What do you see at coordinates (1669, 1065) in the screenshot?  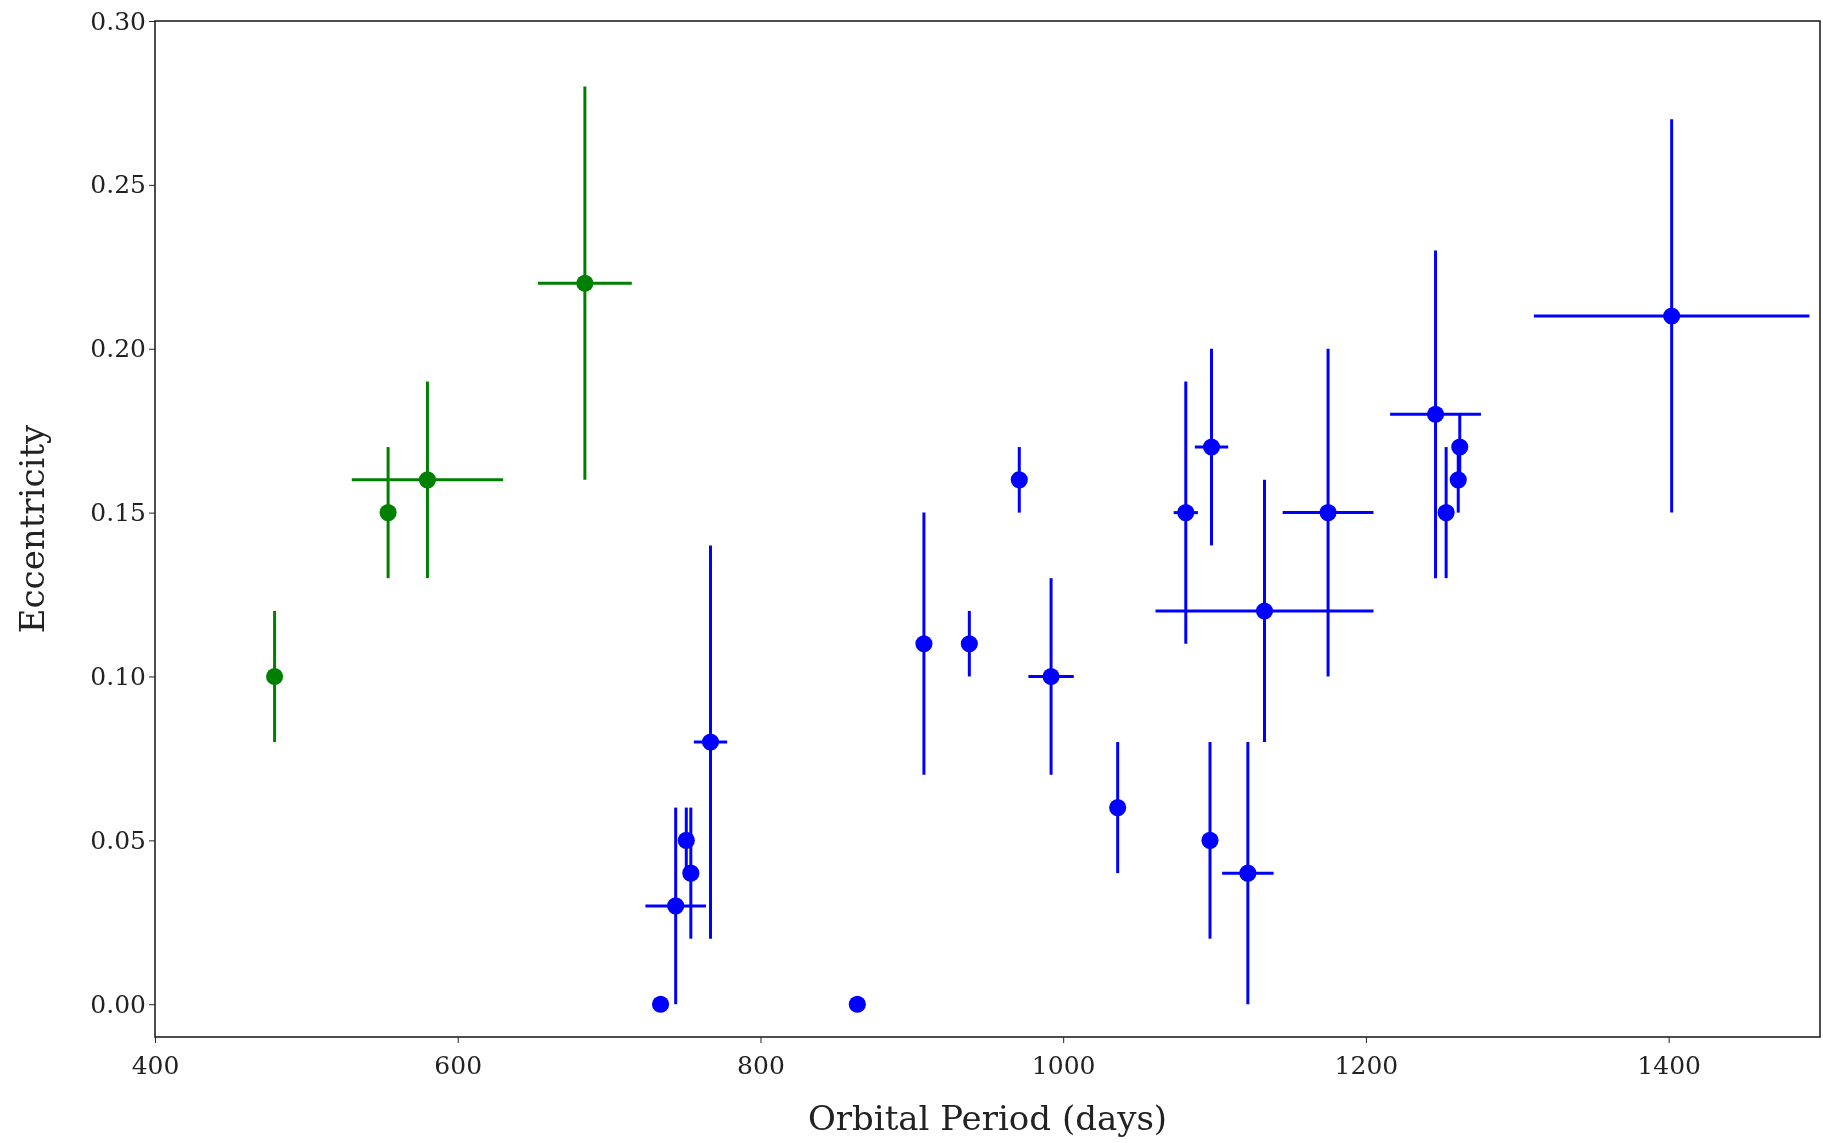 I see `x-tick-label: 1400` at bounding box center [1669, 1065].